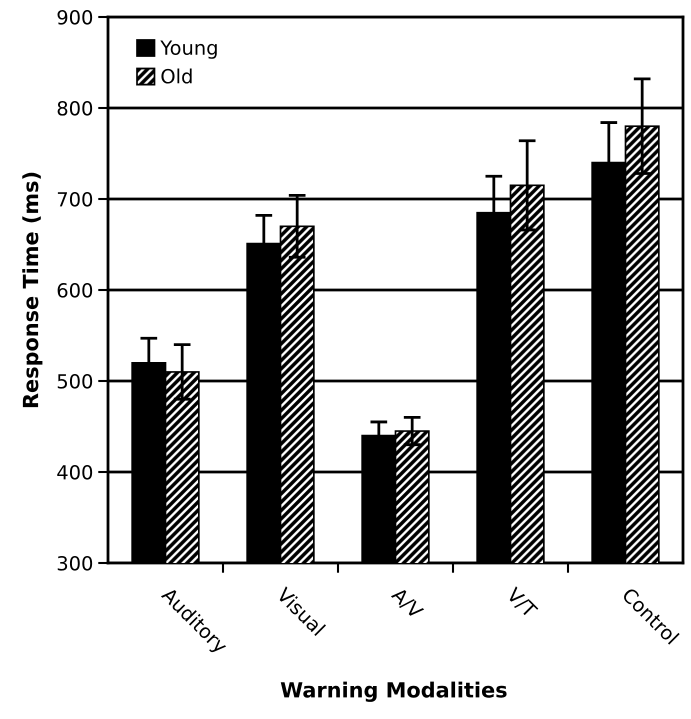 The height and width of the screenshot is (719, 691). Describe the element at coordinates (75, 199) in the screenshot. I see `y-tick-label: 700` at that location.